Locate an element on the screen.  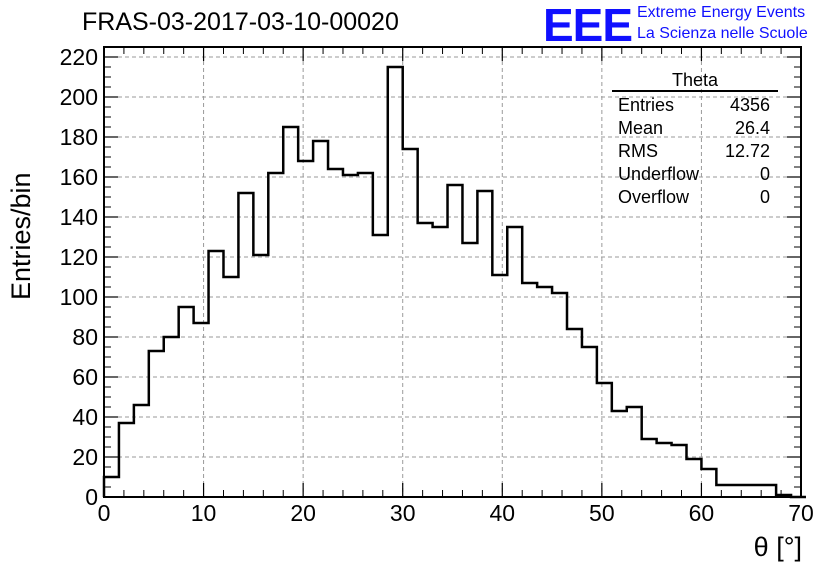
y-tick-label: 100 is located at coordinates (79, 297).